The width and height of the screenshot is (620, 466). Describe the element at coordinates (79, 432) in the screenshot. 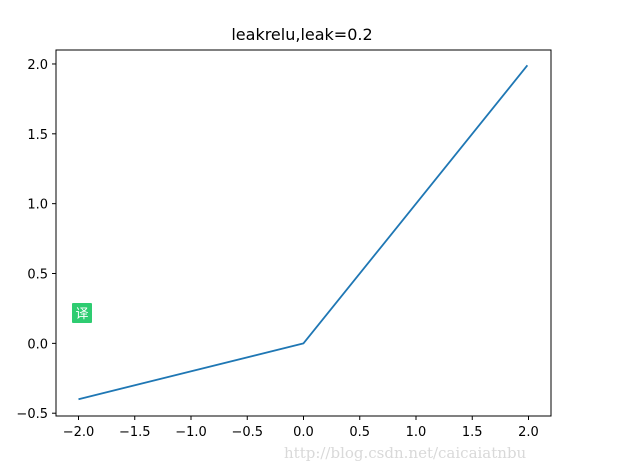

I see `x-tick-label: −2.0` at that location.